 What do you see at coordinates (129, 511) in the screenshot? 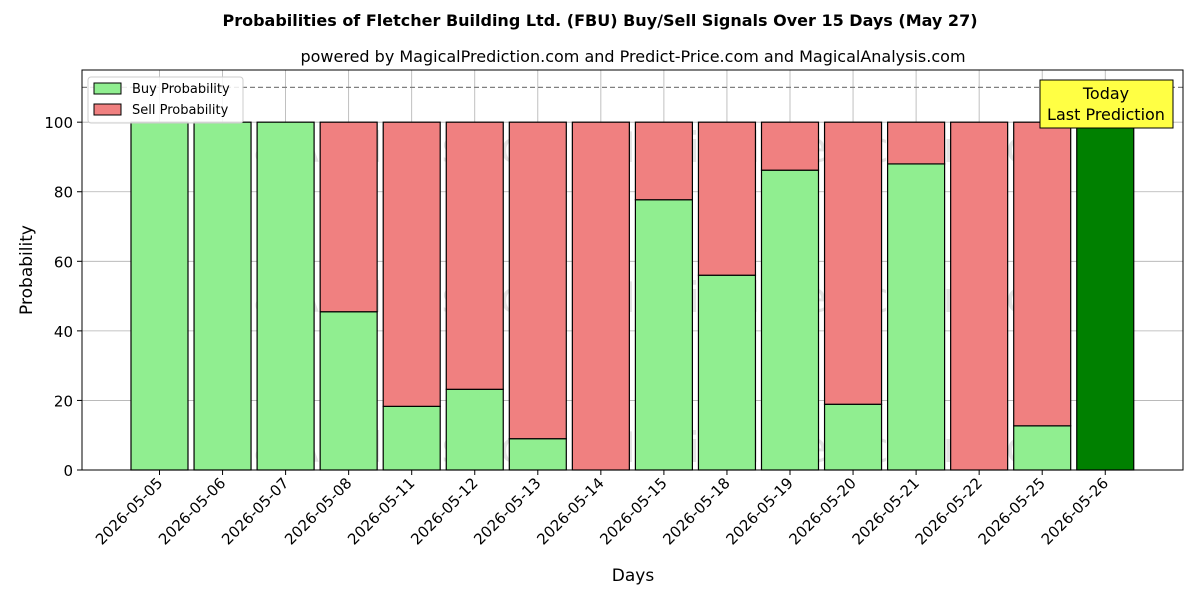
I see `x-tick-label: 2026-05-05` at bounding box center [129, 511].